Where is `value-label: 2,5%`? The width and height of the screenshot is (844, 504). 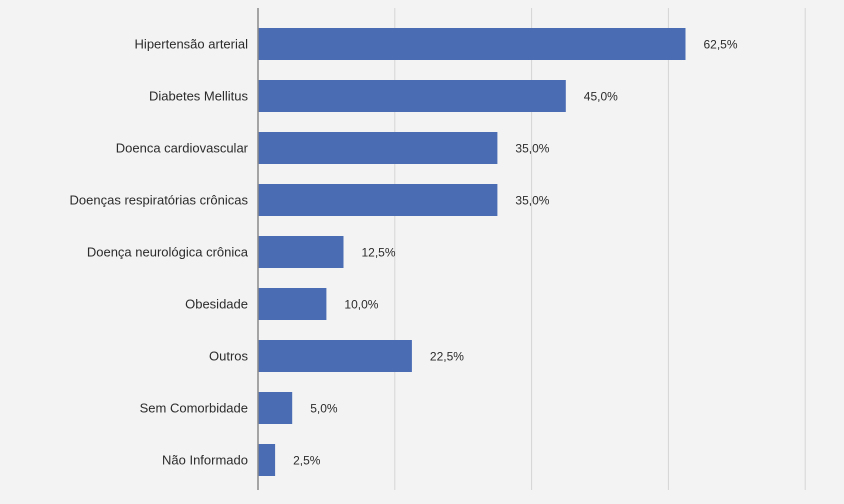
value-label: 2,5% is located at coordinates (307, 461).